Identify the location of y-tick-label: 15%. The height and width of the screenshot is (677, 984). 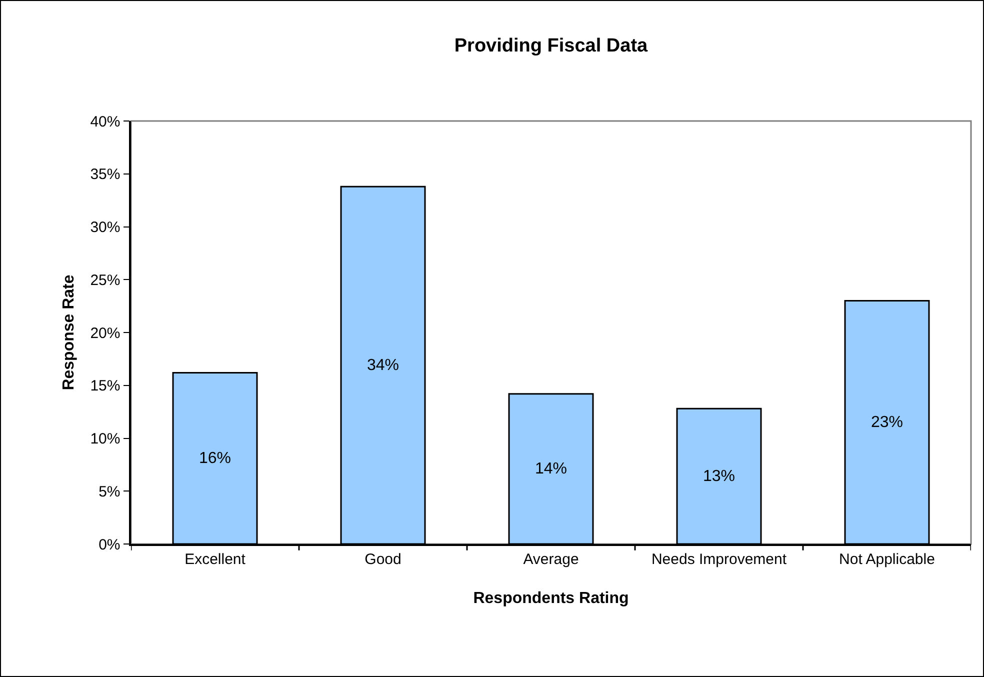
(105, 386).